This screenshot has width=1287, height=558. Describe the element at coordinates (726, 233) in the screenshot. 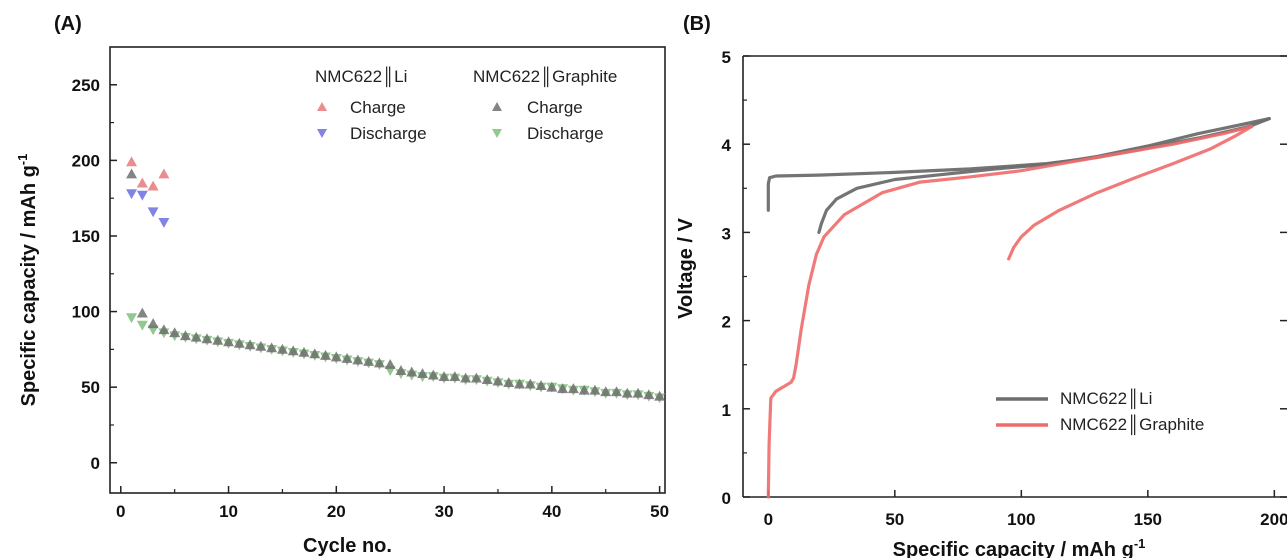

I see `y-tick-label-b: 3` at that location.